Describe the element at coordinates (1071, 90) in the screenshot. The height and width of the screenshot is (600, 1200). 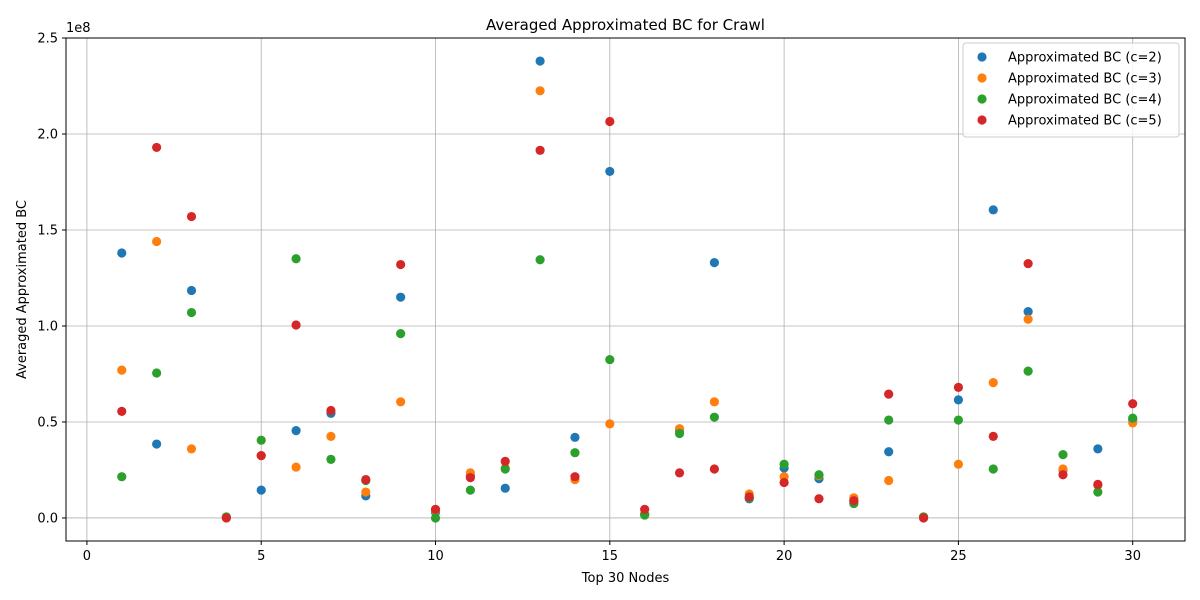
I see `legend-box` at that location.